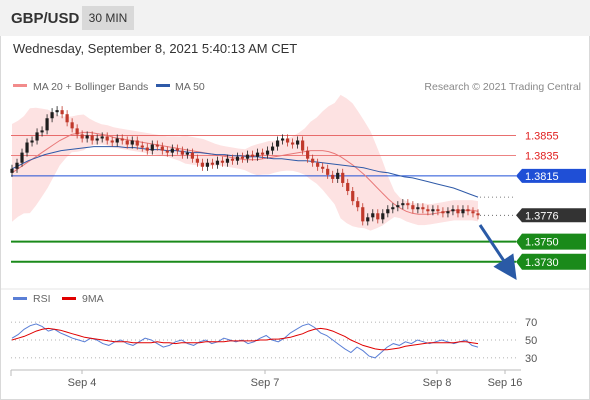  What do you see at coordinates (69, 298) in the screenshot?
I see `rsi-ma-legend-swatch` at bounding box center [69, 298].